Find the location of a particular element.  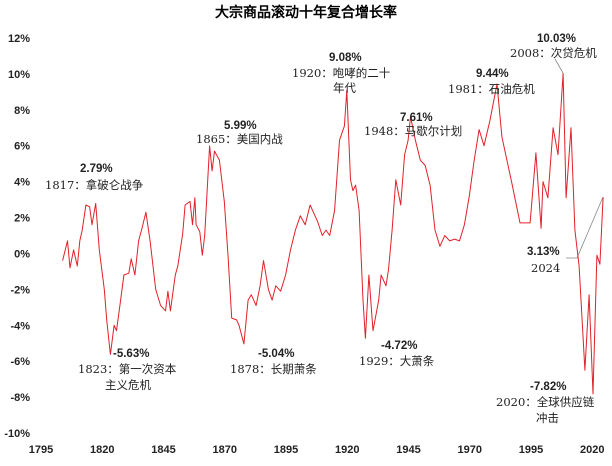

annotation-label: 2020：全球供应链 is located at coordinates (545, 402).